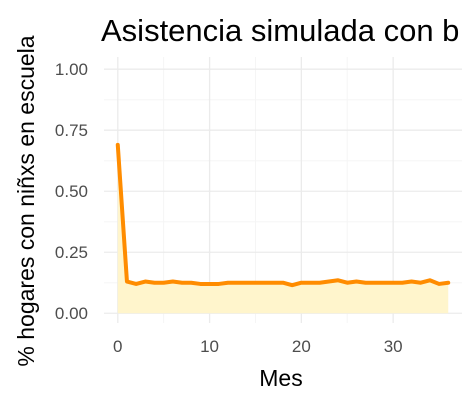  Describe the element at coordinates (280, 378) in the screenshot. I see `x-axis-title: Mes` at that location.